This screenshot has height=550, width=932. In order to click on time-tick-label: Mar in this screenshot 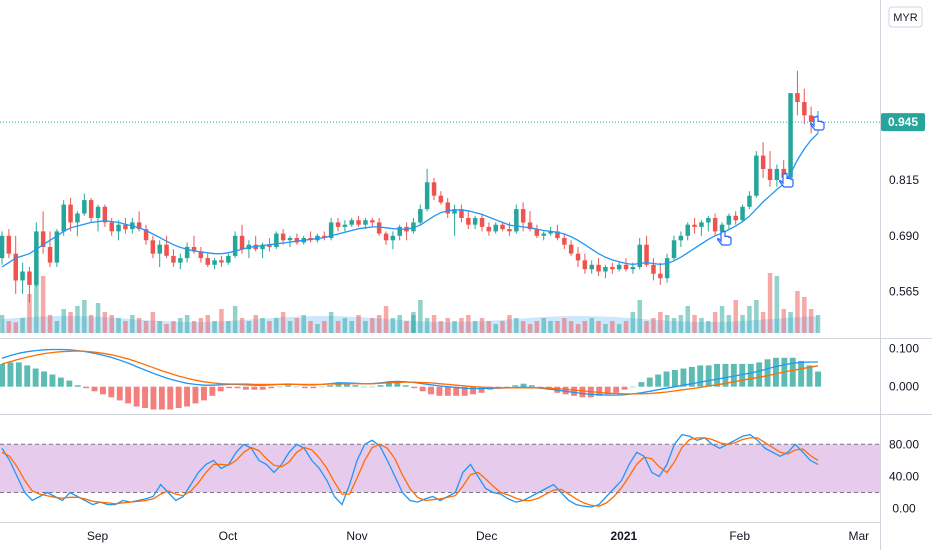, I will do `click(858, 536)`.